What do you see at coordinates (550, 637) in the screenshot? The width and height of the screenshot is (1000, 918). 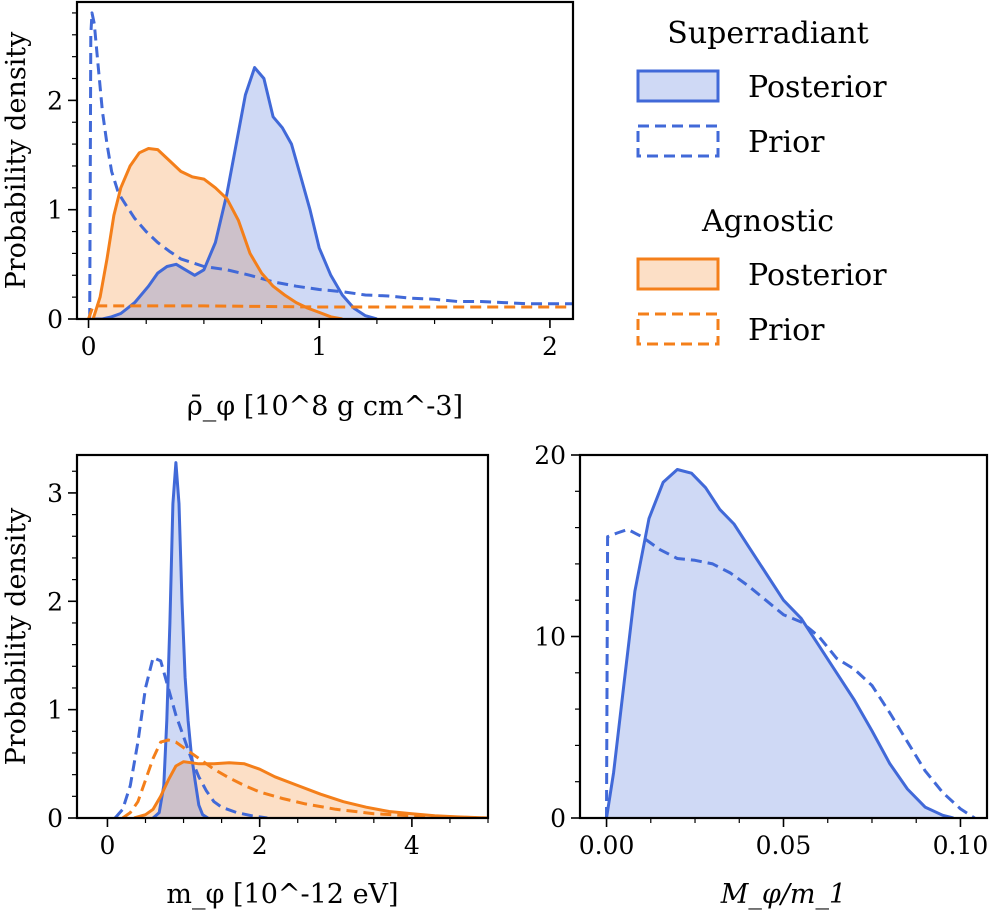 I see `y-tick-label: 10` at bounding box center [550, 637].